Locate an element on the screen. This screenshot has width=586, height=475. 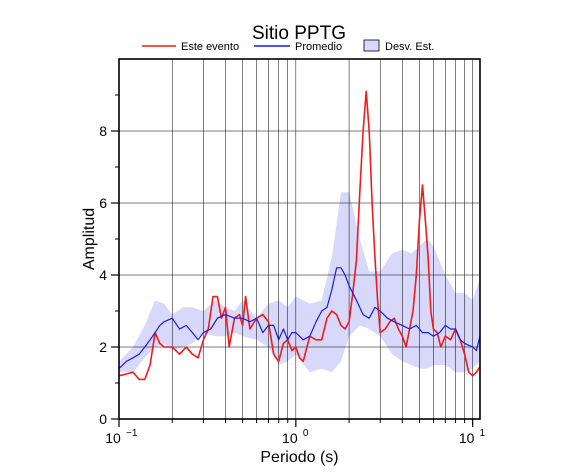
y-tick-label-4: 8 is located at coordinates (103, 131).